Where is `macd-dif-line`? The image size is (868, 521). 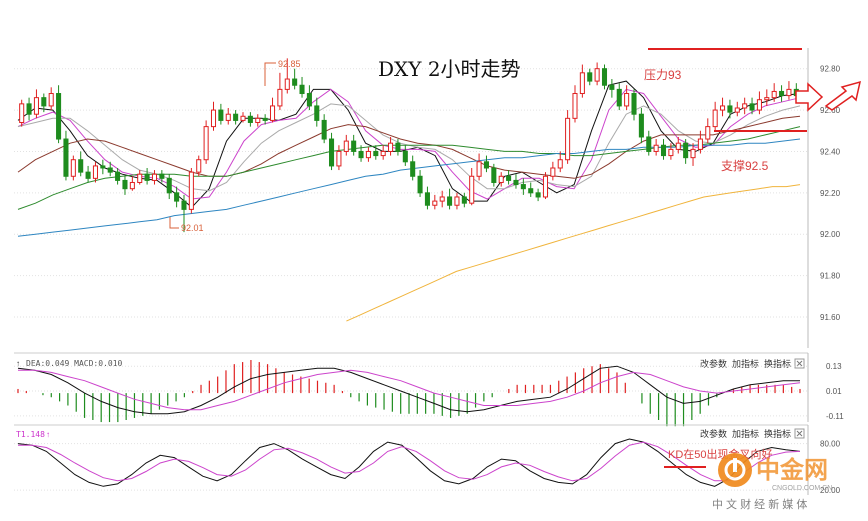
macd-dif-line is located at coordinates (408, 390).